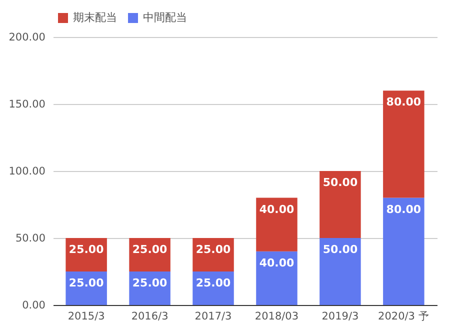 This screenshot has width=457, height=332. Describe the element at coordinates (165, 17) in the screenshot. I see `legend-label: 中間配当` at that location.